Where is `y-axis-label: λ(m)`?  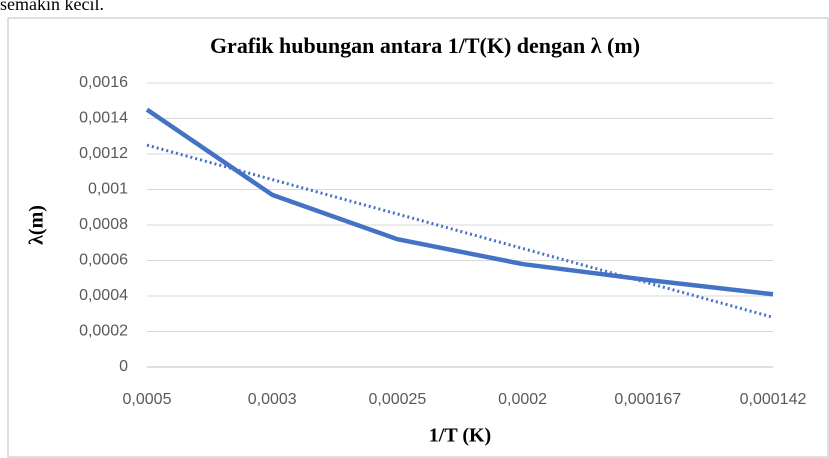
y-axis-label: λ(m) is located at coordinates (37, 225).